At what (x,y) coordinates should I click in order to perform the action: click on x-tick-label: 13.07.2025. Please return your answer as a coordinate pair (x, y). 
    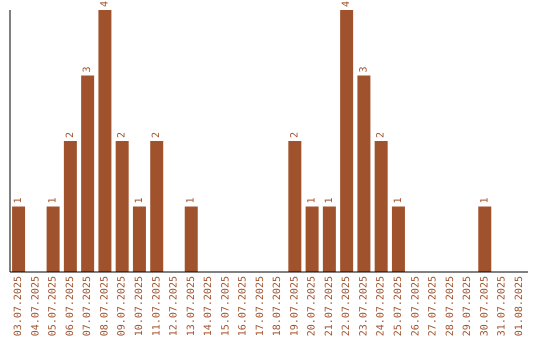
    Looking at the image, I should click on (191, 306).